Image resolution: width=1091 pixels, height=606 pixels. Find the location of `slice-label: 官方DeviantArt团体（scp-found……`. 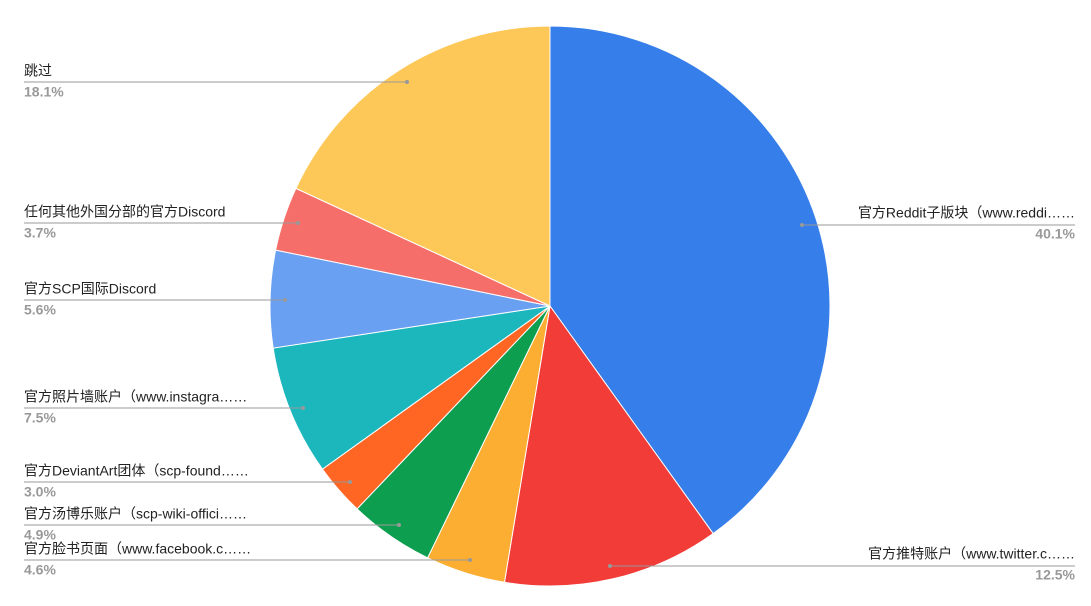

slice-label: 官方DeviantArt团体（scp-found…… is located at coordinates (136, 471).